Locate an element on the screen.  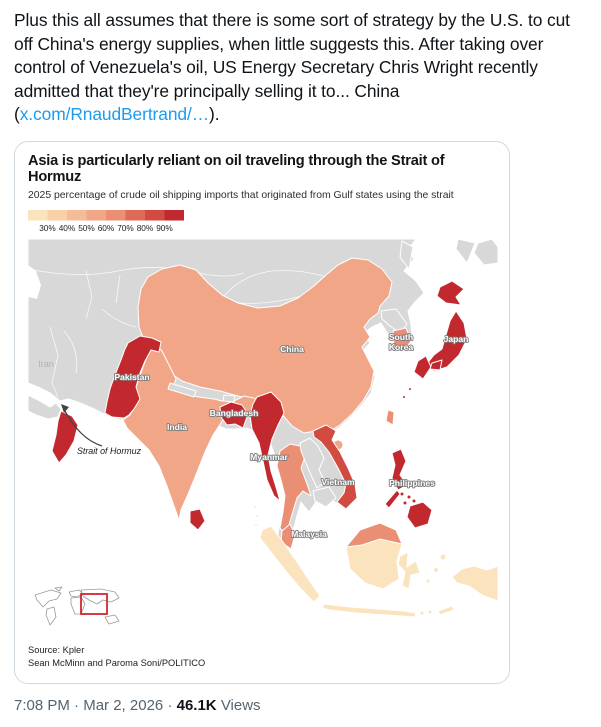
inset-north-america is located at coordinates (48, 598).